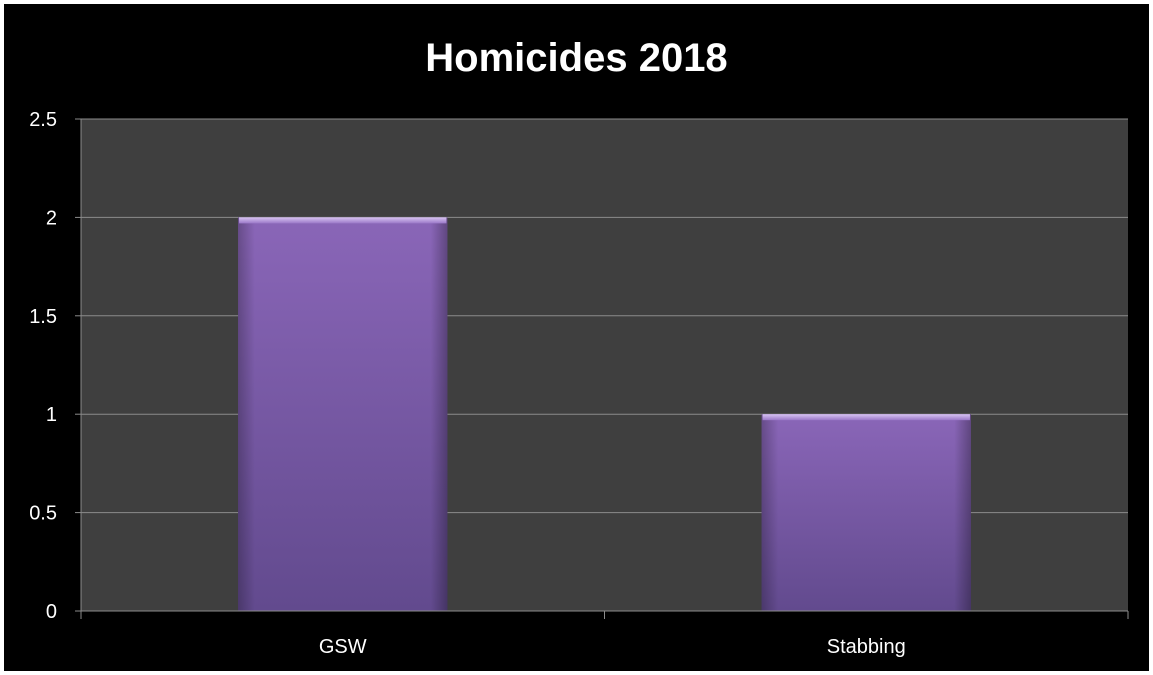  I want to click on y-tick-label: 2.5, so click(43, 120).